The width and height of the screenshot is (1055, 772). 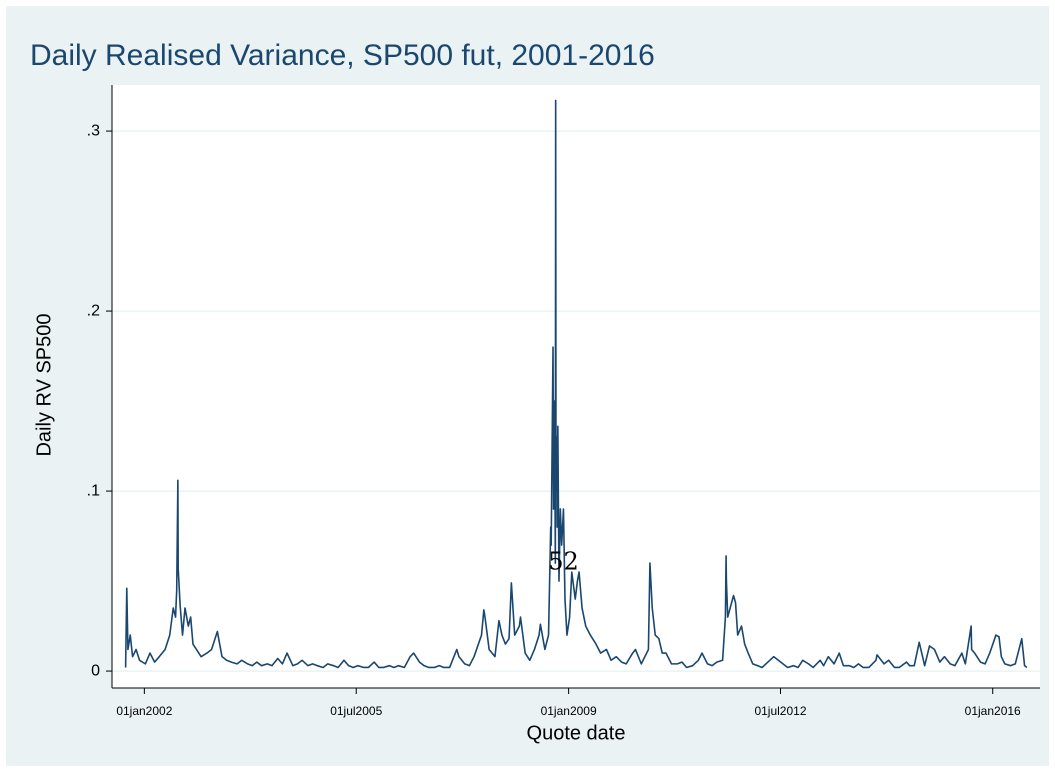 What do you see at coordinates (144, 711) in the screenshot?
I see `x-tick-label: 01jan2002` at bounding box center [144, 711].